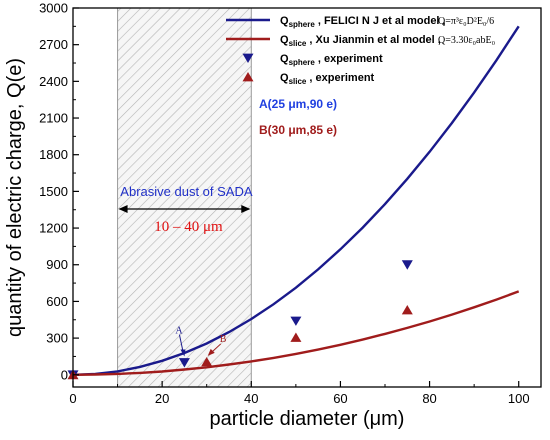 Image resolution: width=550 pixels, height=440 pixels. Describe the element at coordinates (53, 191) in the screenshot. I see `y-tick-label: 1500` at that location.